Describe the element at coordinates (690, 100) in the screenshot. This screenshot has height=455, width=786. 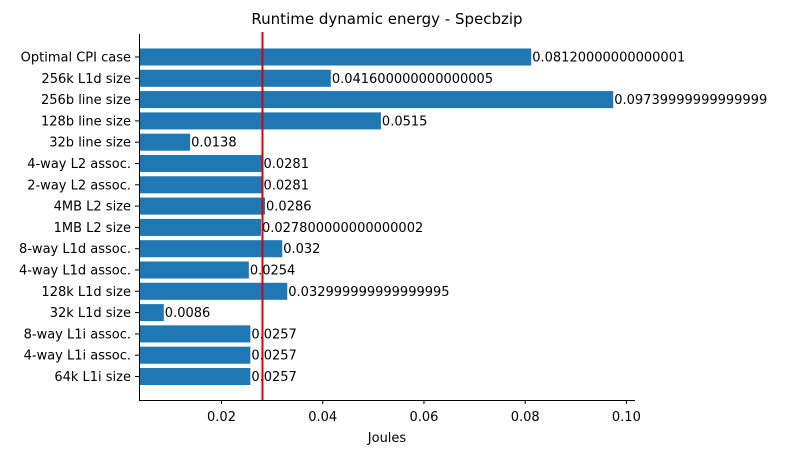
I see `bar-value-label: 0.09739999999999999` at that location.